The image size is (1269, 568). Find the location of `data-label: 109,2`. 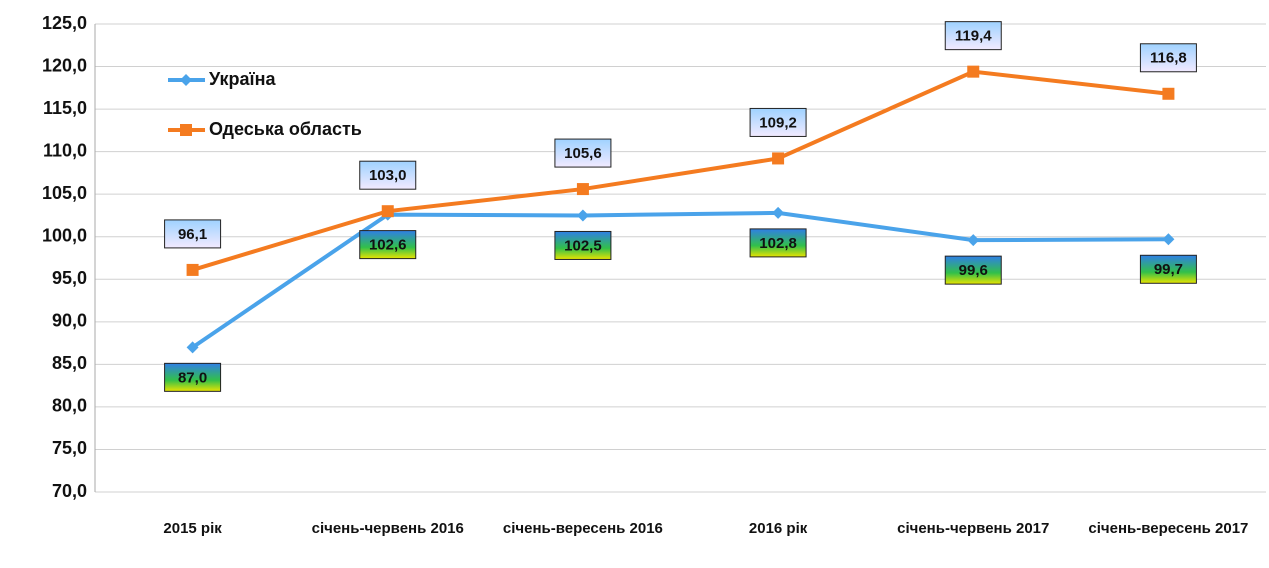

data-label: 109,2 is located at coordinates (778, 122).